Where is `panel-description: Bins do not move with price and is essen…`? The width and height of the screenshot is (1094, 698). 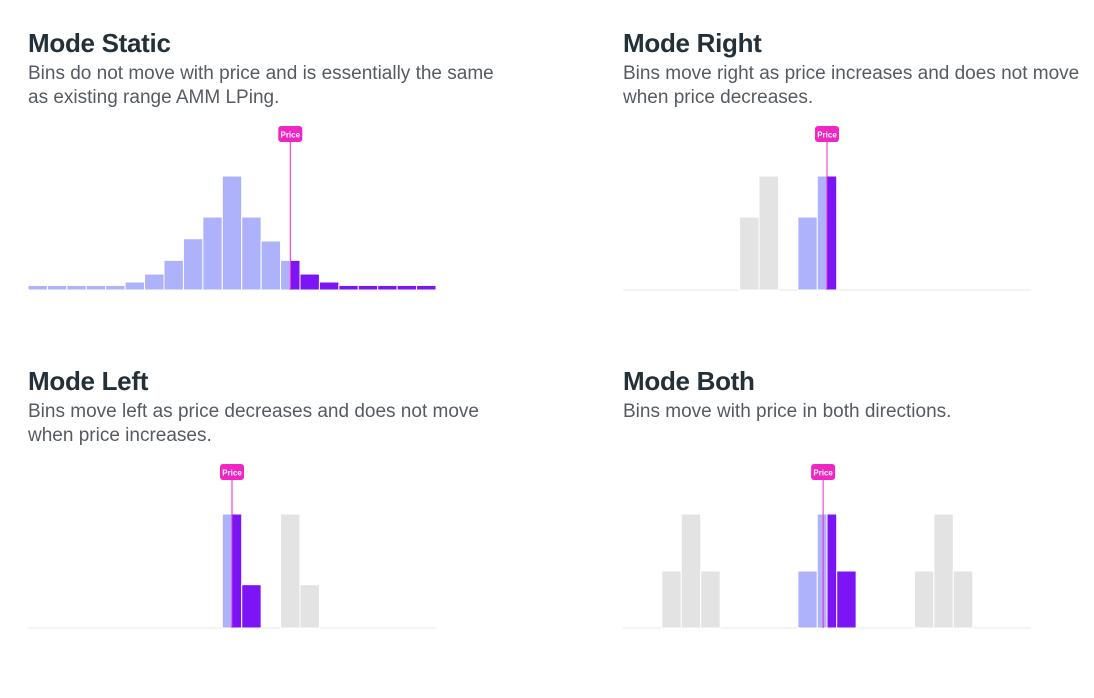 panel-description: Bins do not move with price and is essen… is located at coordinates (261, 85).